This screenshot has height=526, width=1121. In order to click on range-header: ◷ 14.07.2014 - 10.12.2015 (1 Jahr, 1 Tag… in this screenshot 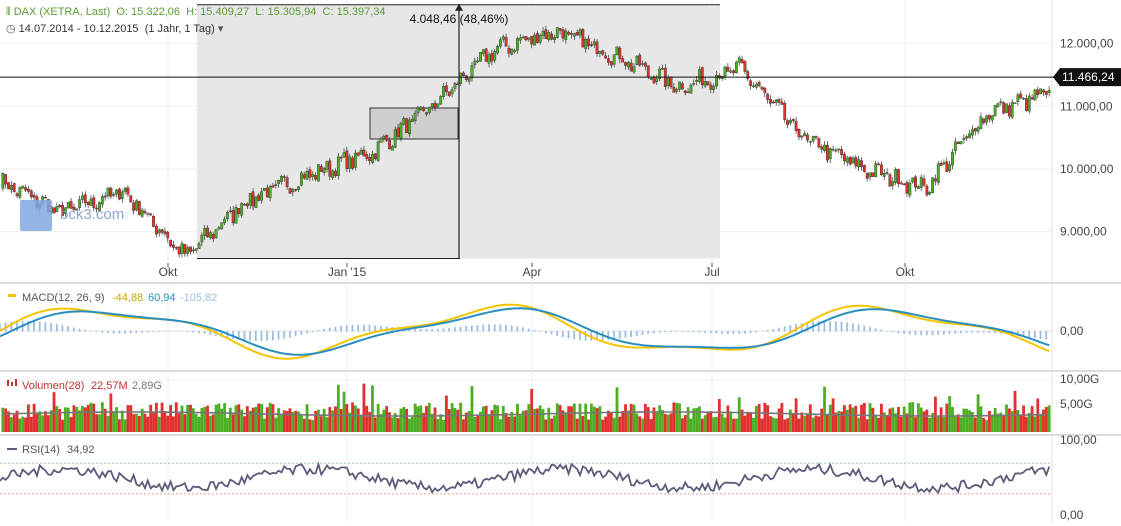, I will do `click(114, 28)`.